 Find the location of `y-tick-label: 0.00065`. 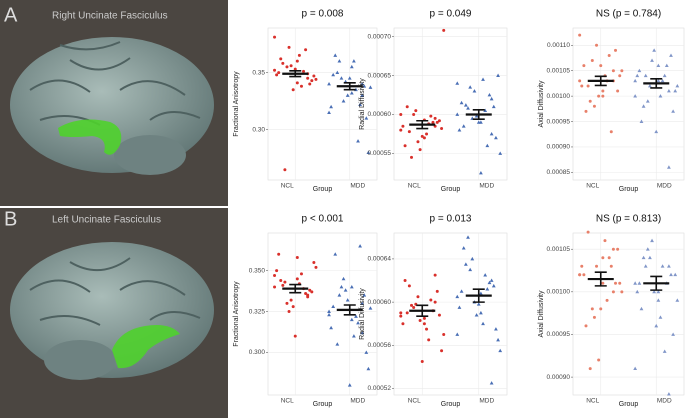

y-tick-label: 0.00065 is located at coordinates (380, 75).